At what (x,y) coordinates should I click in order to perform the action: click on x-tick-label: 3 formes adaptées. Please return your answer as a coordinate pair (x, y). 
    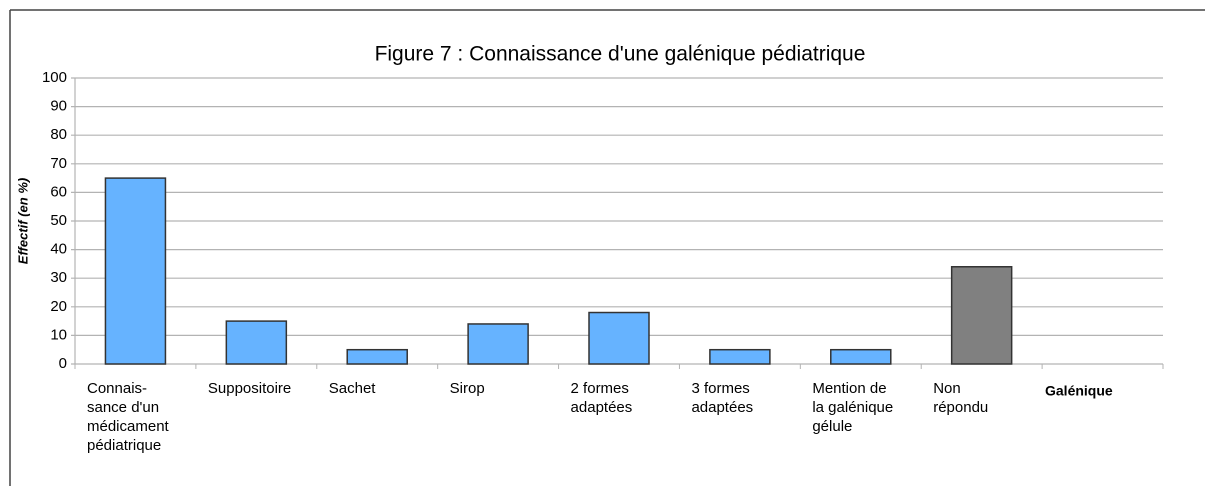
    Looking at the image, I should click on (722, 398).